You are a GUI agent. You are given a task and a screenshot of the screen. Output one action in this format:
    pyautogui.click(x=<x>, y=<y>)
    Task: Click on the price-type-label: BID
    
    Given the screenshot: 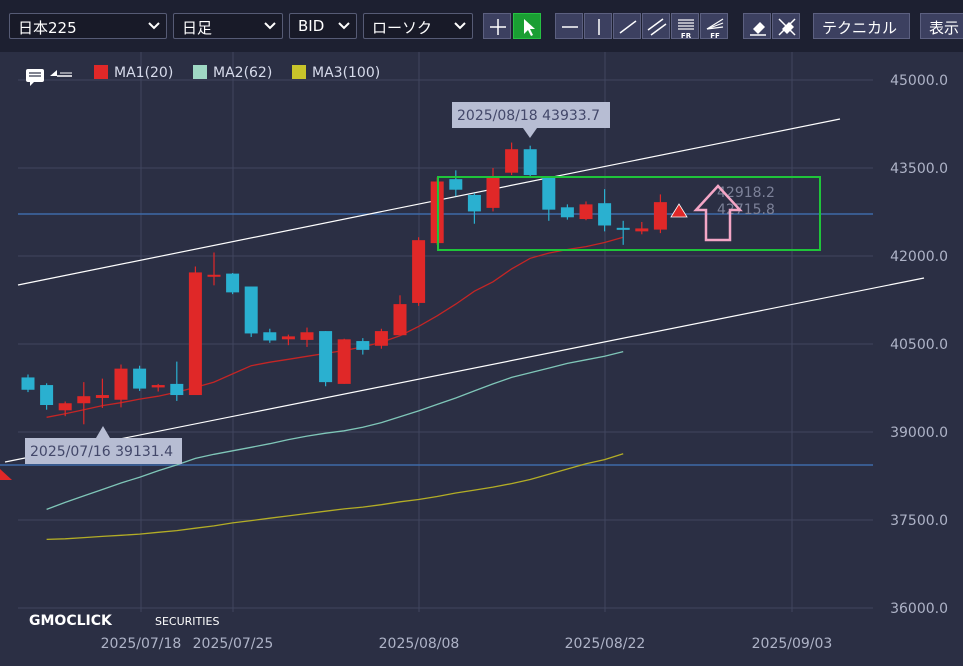 What is the action you would take?
    pyautogui.click(x=311, y=26)
    